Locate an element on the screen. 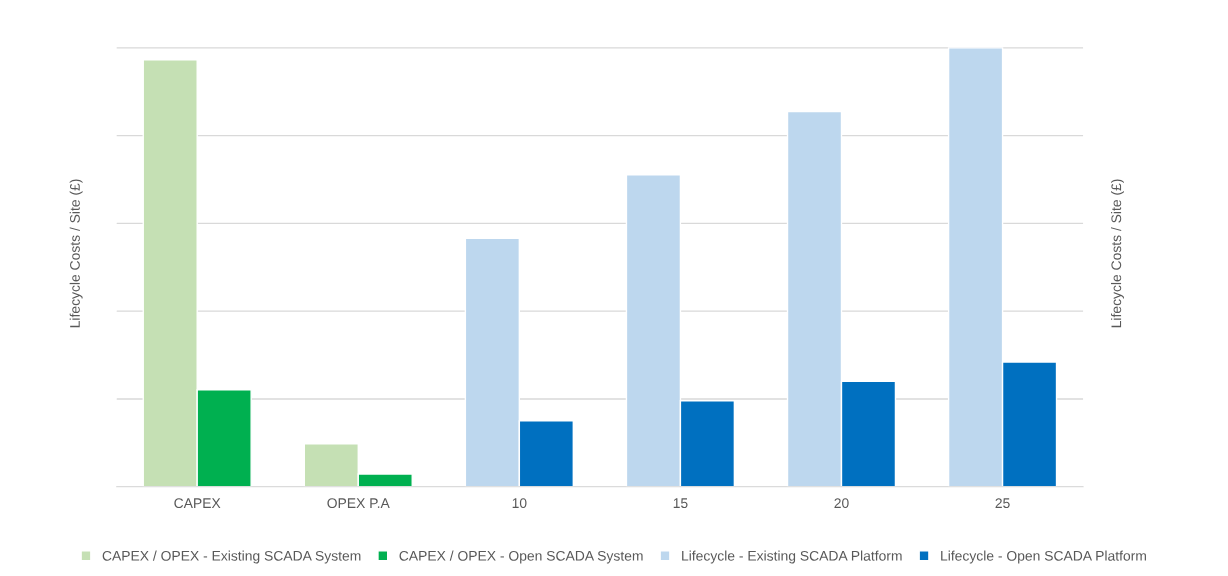 This screenshot has height=576, width=1228. legend-label: Lifecycle - Existing SCADA Platform is located at coordinates (792, 557).